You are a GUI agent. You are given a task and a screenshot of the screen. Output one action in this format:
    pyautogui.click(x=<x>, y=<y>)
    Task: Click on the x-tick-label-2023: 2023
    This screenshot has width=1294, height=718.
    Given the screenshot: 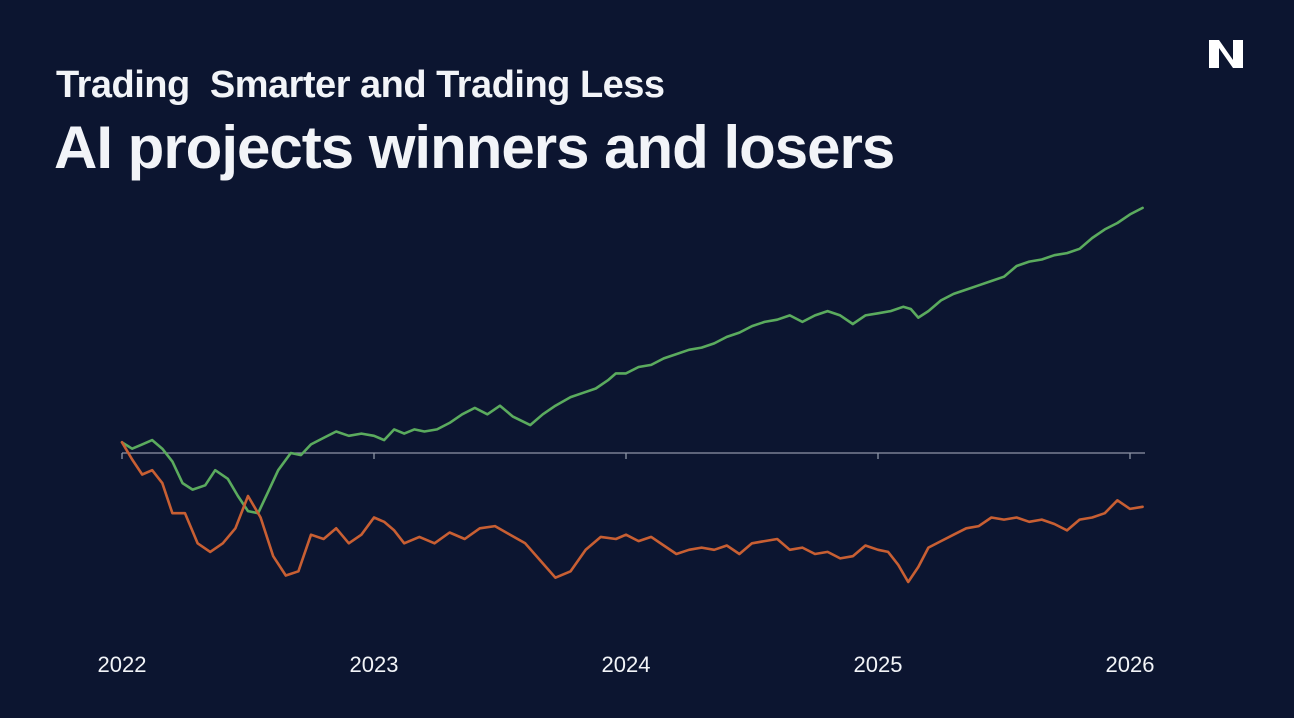 What is the action you would take?
    pyautogui.click(x=374, y=664)
    